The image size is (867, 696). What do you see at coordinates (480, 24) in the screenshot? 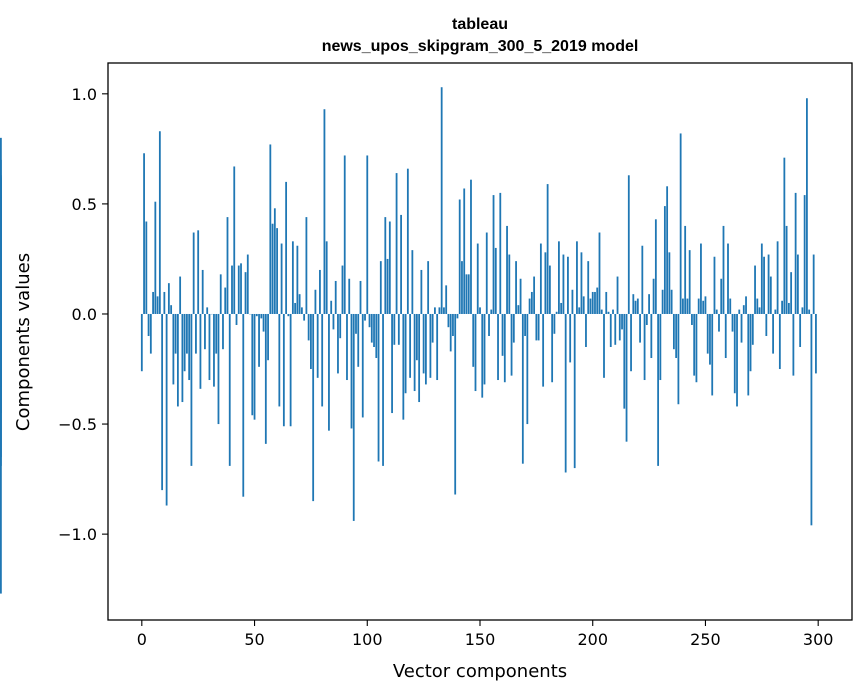
I see `chart-title: tableau` at bounding box center [480, 24].